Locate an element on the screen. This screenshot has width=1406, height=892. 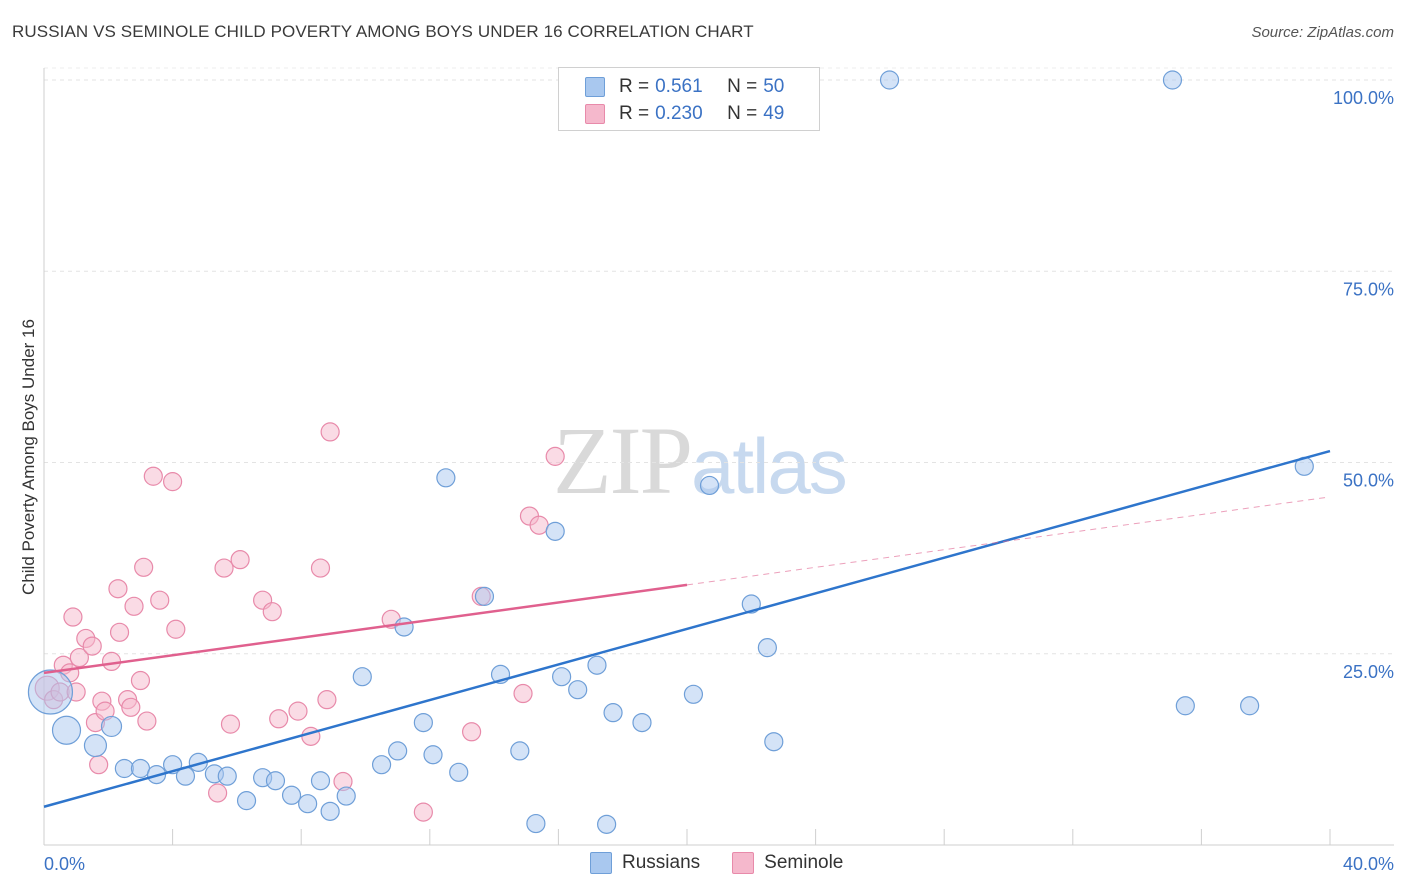
y-tick-label: 25.0% is located at coordinates (1368, 672).